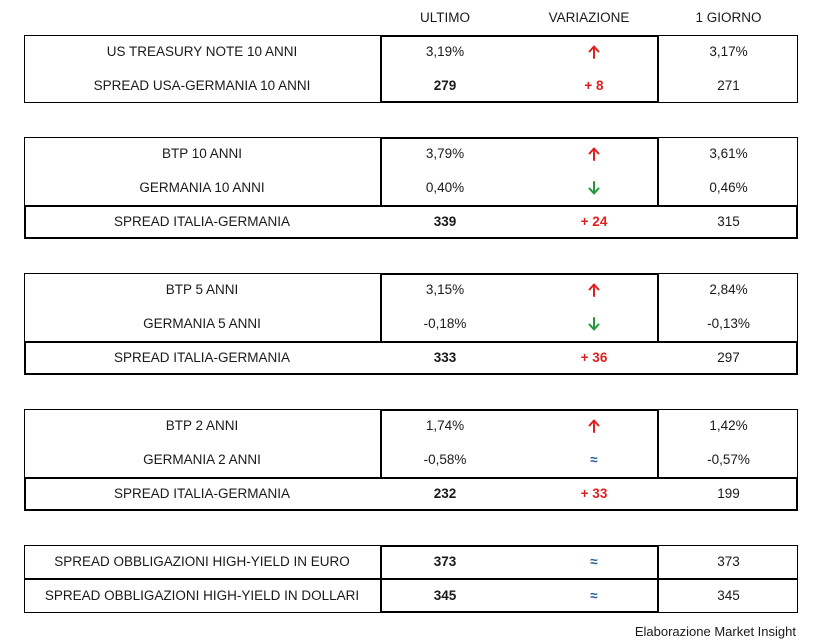 Image resolution: width=818 pixels, height=643 pixels. Describe the element at coordinates (728, 561) in the screenshot. I see `day-value: 373` at that location.